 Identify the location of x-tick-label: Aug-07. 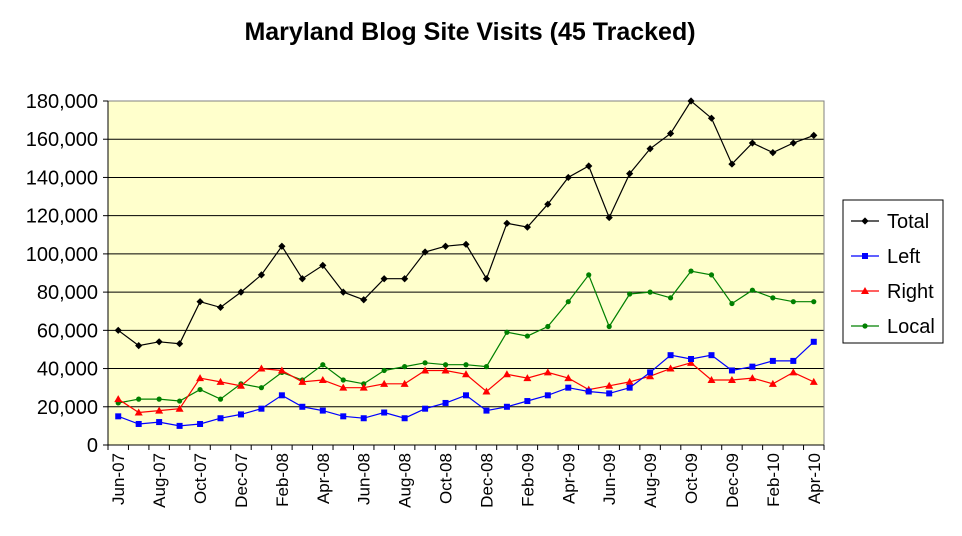
(159, 480).